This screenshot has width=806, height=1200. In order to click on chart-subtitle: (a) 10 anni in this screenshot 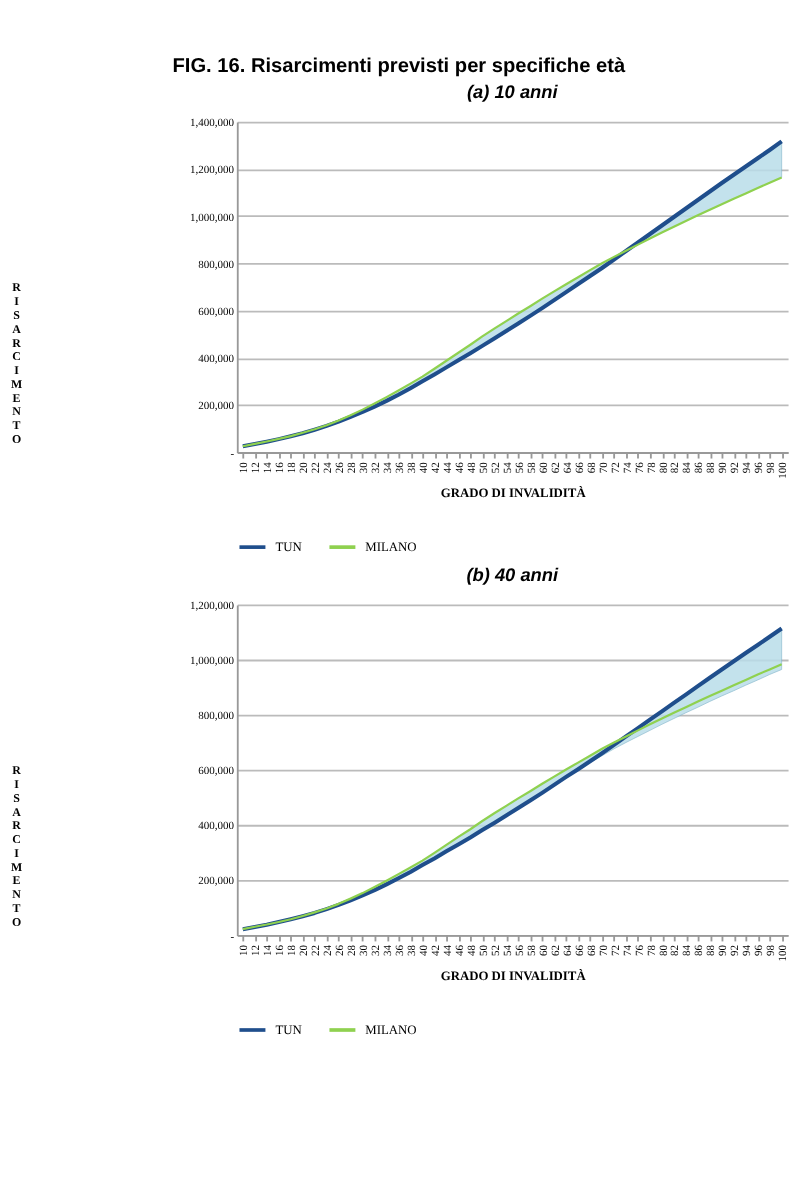, I will do `click(512, 91)`.